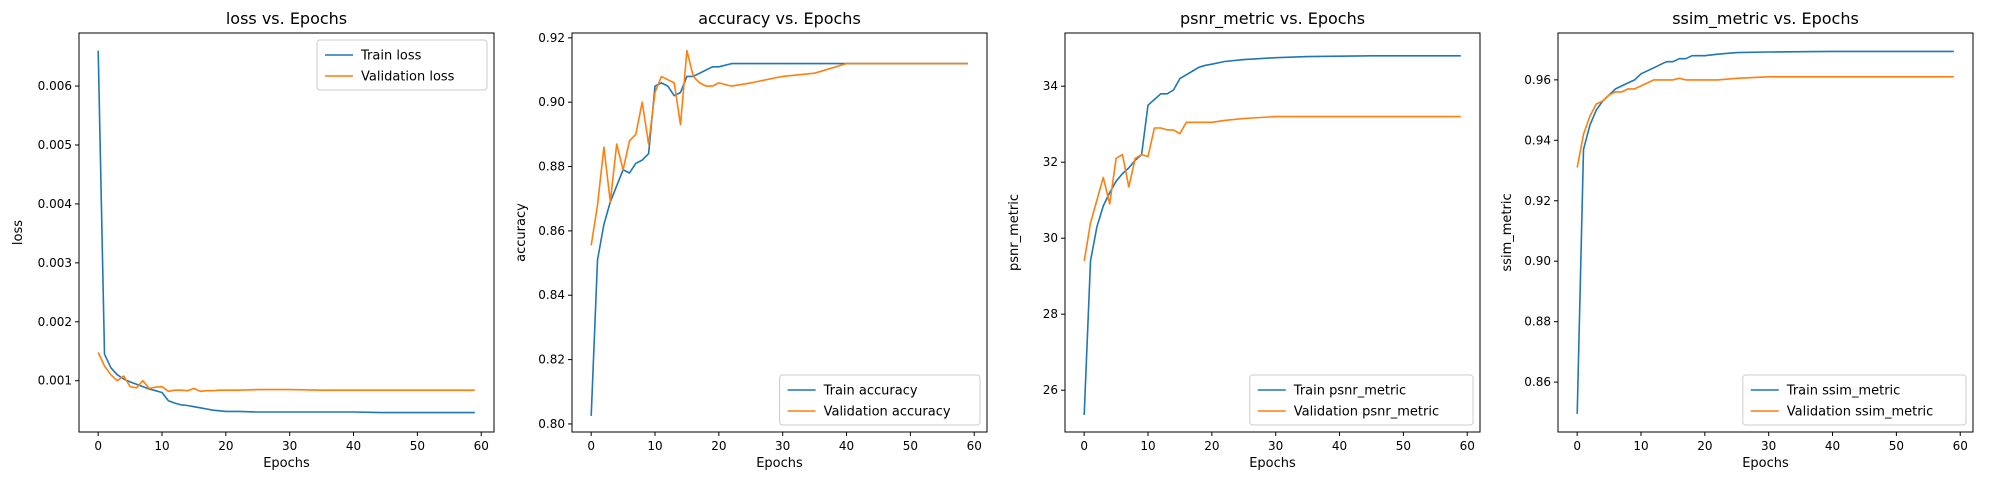  What do you see at coordinates (1349, 391) in the screenshot?
I see `chart2-legend-label: Train psnr_metric` at bounding box center [1349, 391].